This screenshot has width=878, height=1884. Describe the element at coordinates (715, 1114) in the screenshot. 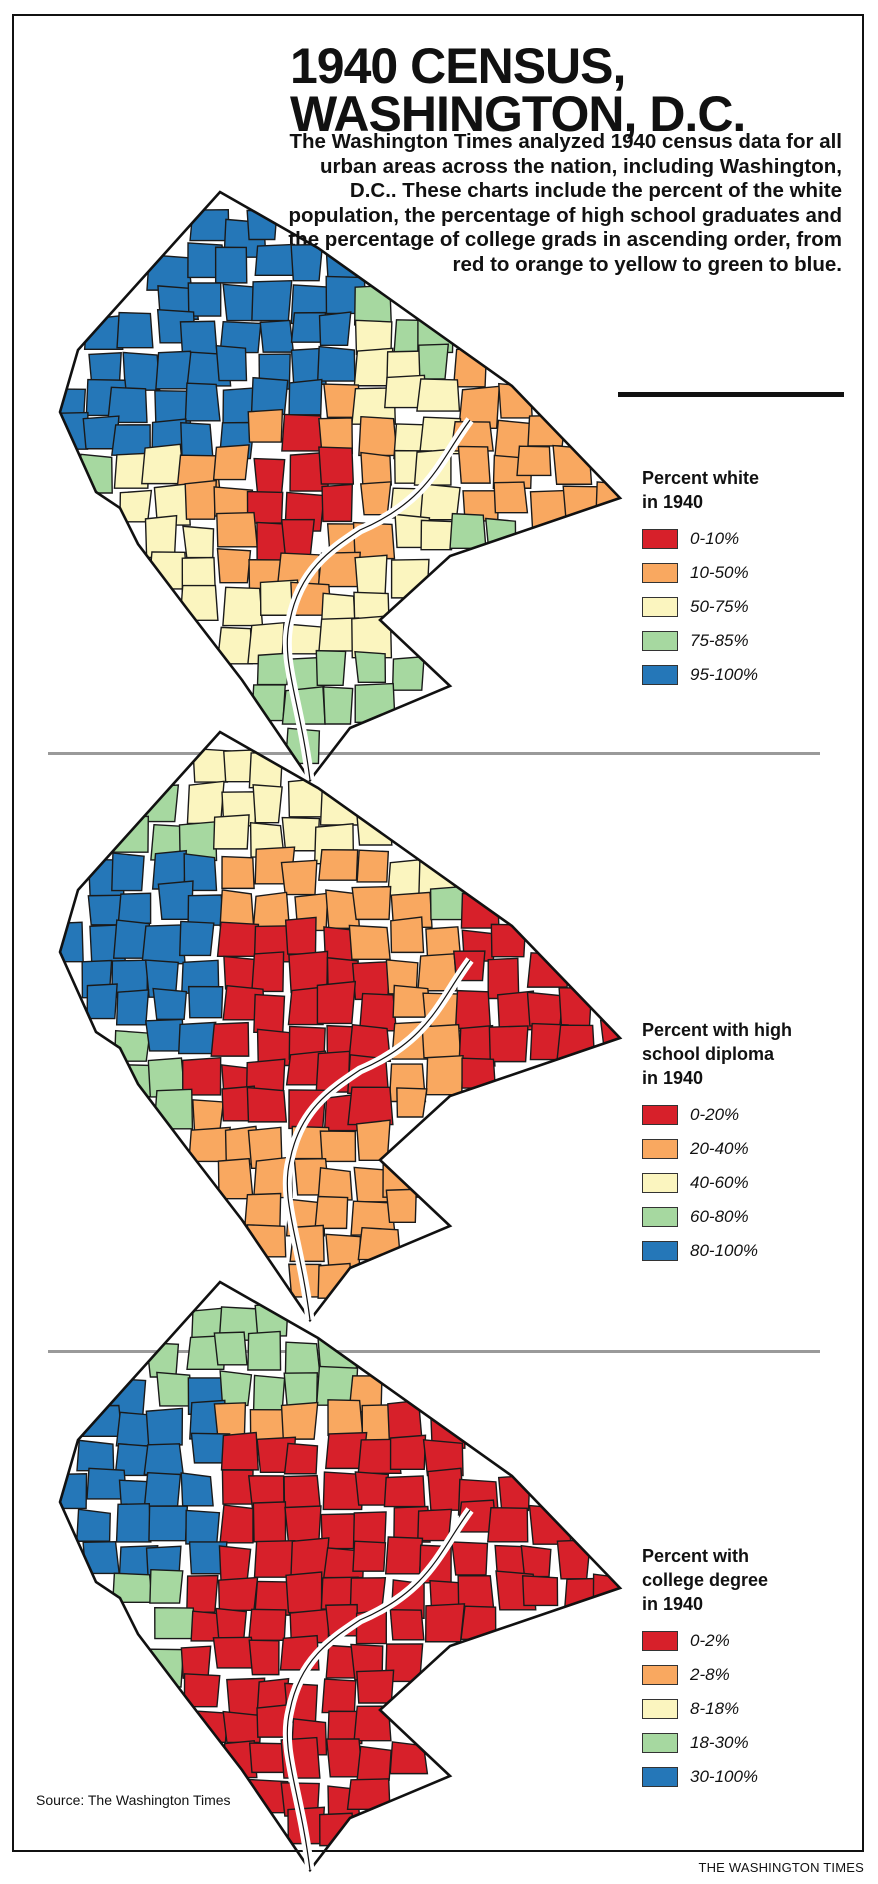

I see `legend-range: 0-20%` at that location.